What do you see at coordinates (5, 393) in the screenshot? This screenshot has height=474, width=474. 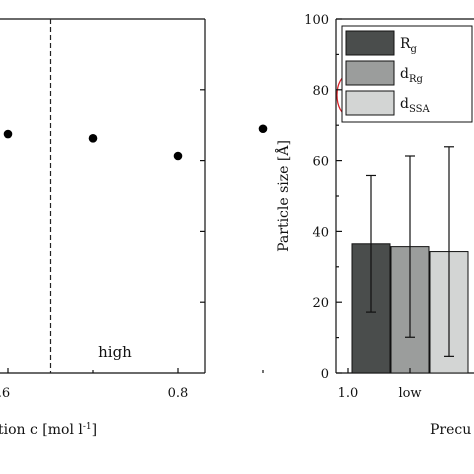 I see `x-tick-label: .6` at bounding box center [5, 393].